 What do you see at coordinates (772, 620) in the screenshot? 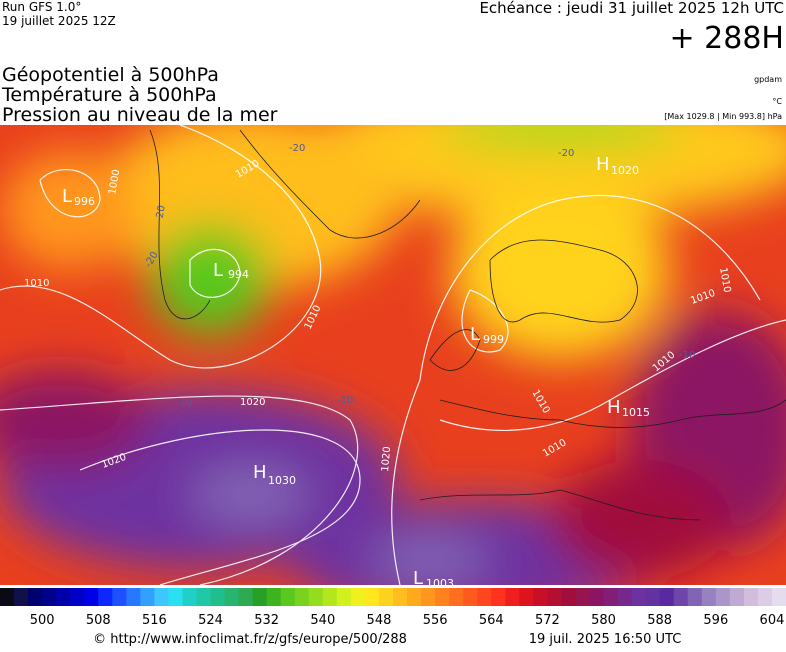
I see `legend-tick-label: 604` at bounding box center [772, 620].